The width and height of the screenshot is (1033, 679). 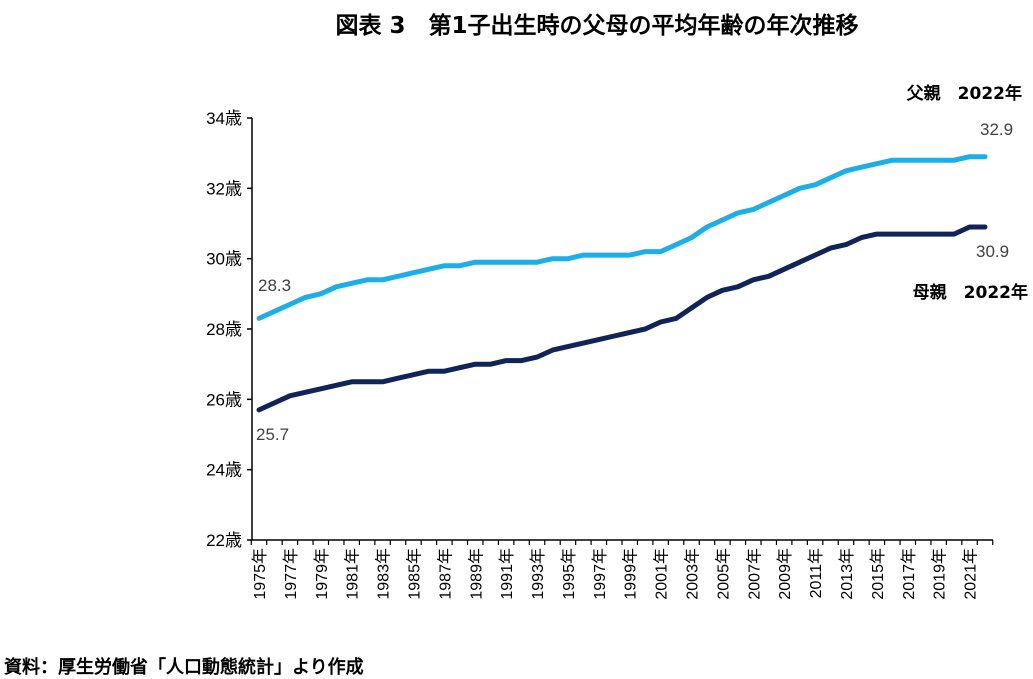 I want to click on x-tick-label: 2017年, so click(x=909, y=574).